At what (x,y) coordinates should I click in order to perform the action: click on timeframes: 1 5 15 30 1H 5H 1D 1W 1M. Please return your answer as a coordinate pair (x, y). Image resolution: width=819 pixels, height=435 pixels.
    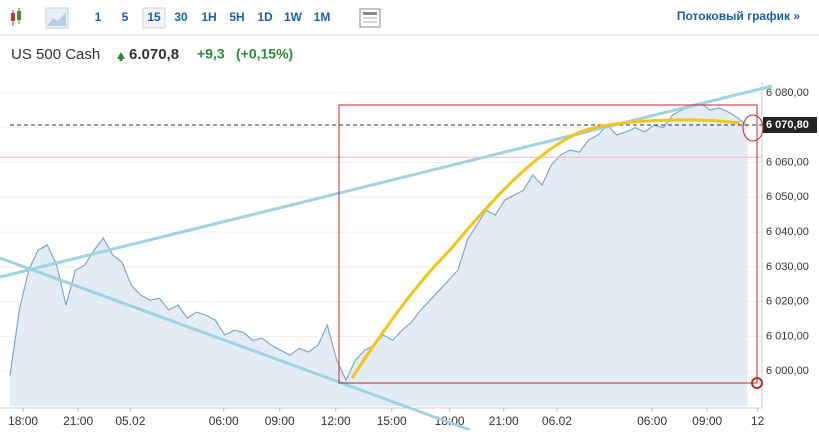
    Looking at the image, I should click on (213, 17).